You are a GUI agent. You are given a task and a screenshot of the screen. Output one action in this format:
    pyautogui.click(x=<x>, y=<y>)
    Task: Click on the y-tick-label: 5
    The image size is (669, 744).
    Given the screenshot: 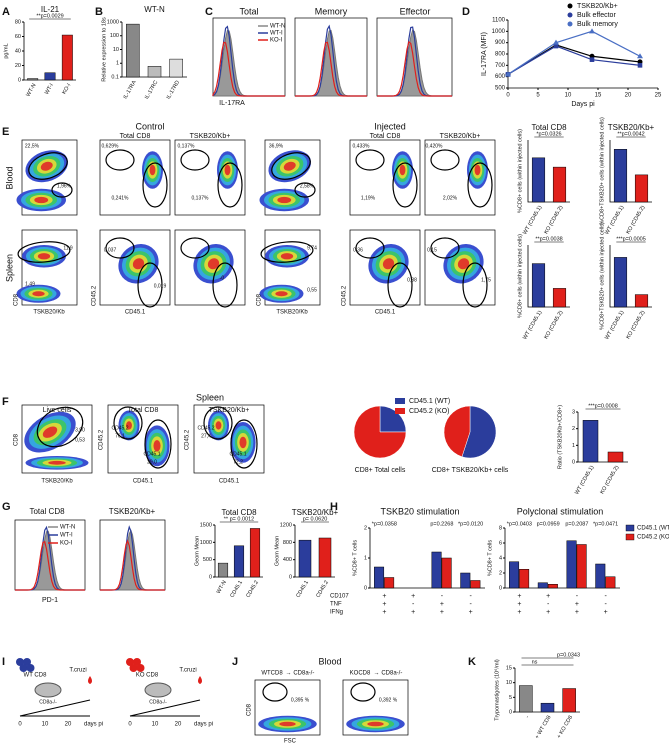 What is the action you would take?
    pyautogui.click(x=510, y=698)
    